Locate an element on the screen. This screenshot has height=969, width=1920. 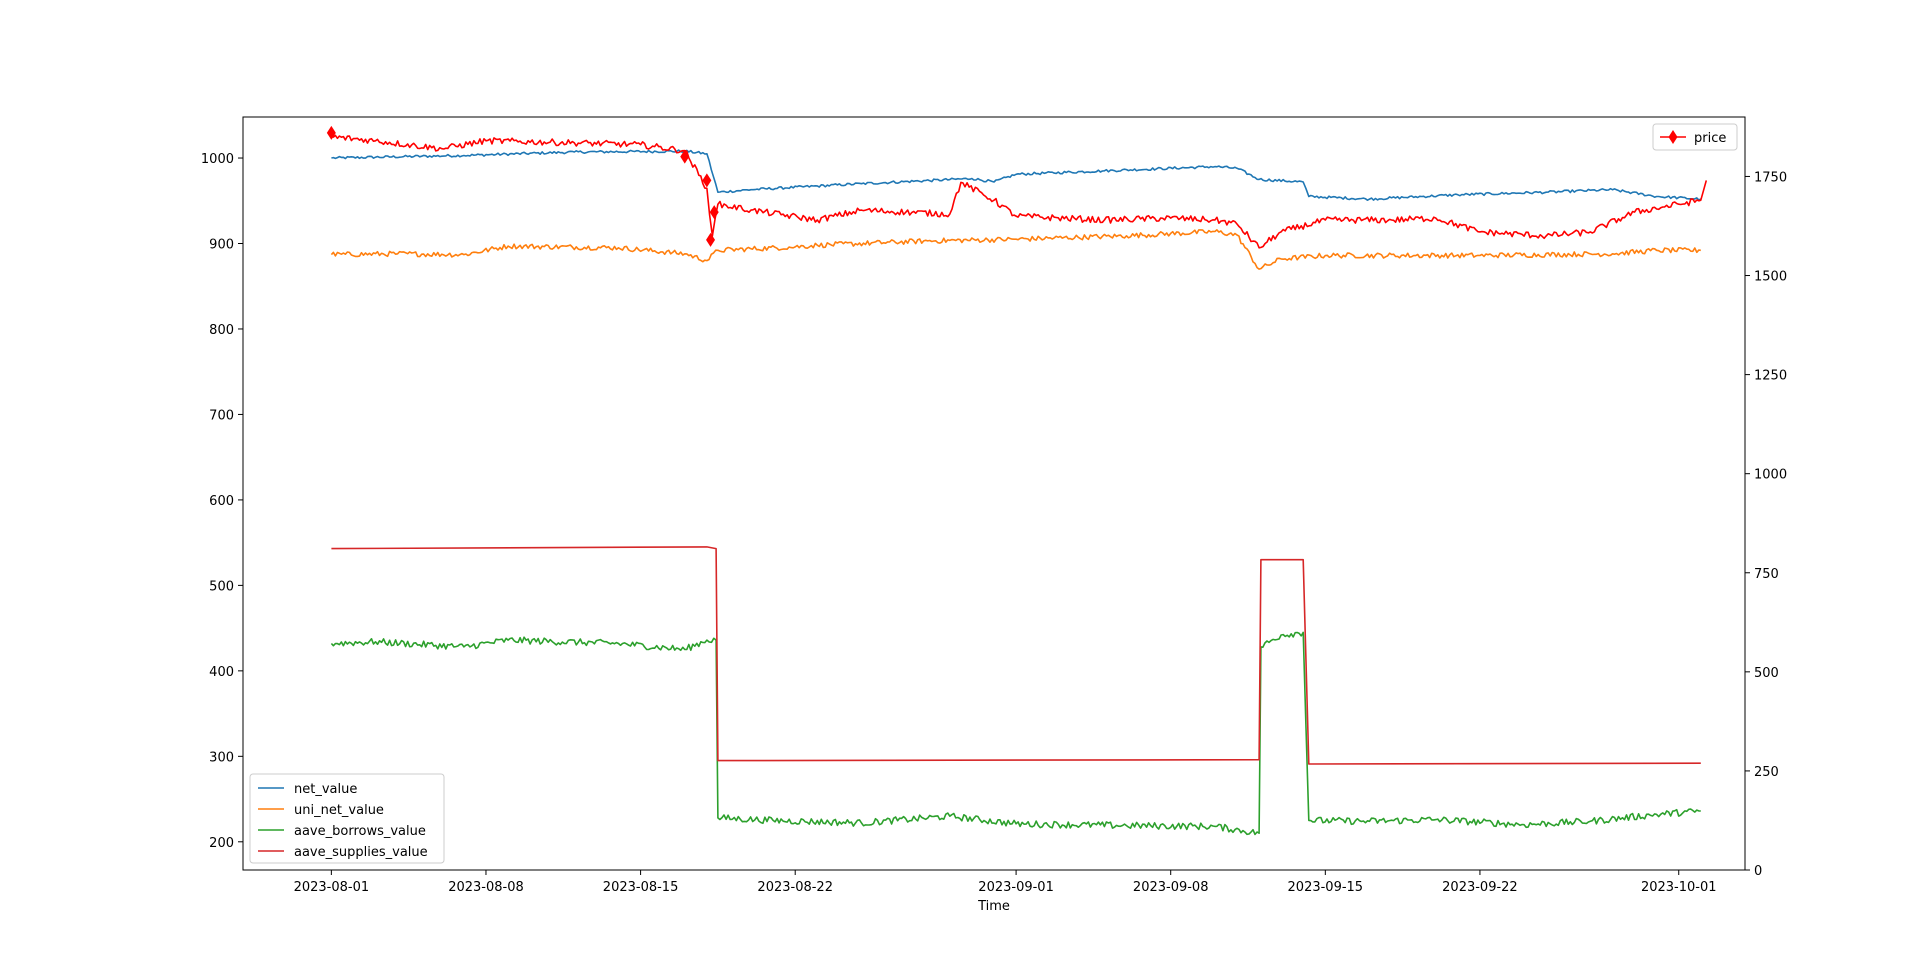
y-axis-left: 200 300 400 500 600 700 800 900 1000 is located at coordinates (222, 501).